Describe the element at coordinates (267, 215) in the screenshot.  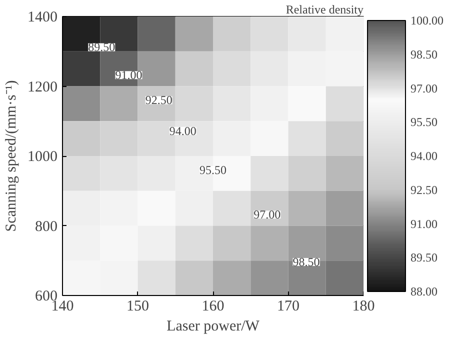
I see `annotation: 97.00` at that location.